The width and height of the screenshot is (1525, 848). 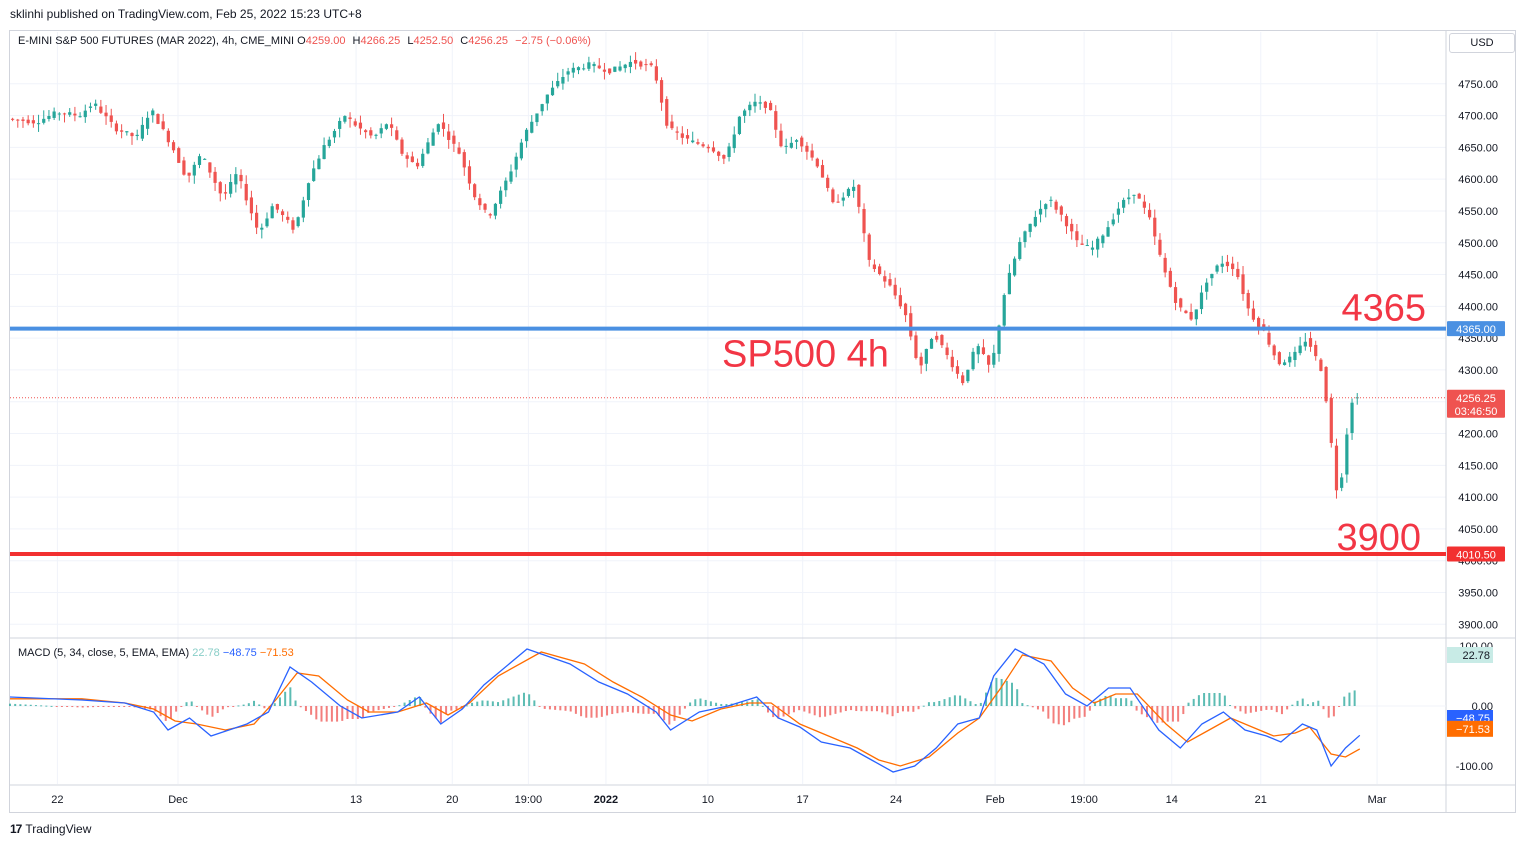 I want to click on svg-text: −71.53, so click(x=1473, y=730).